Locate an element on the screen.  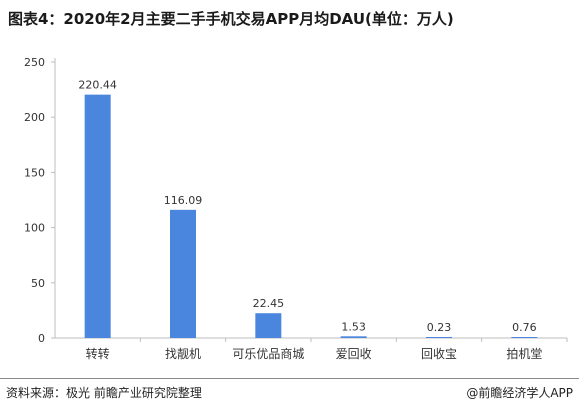
data-label: 0.76 is located at coordinates (524, 327).